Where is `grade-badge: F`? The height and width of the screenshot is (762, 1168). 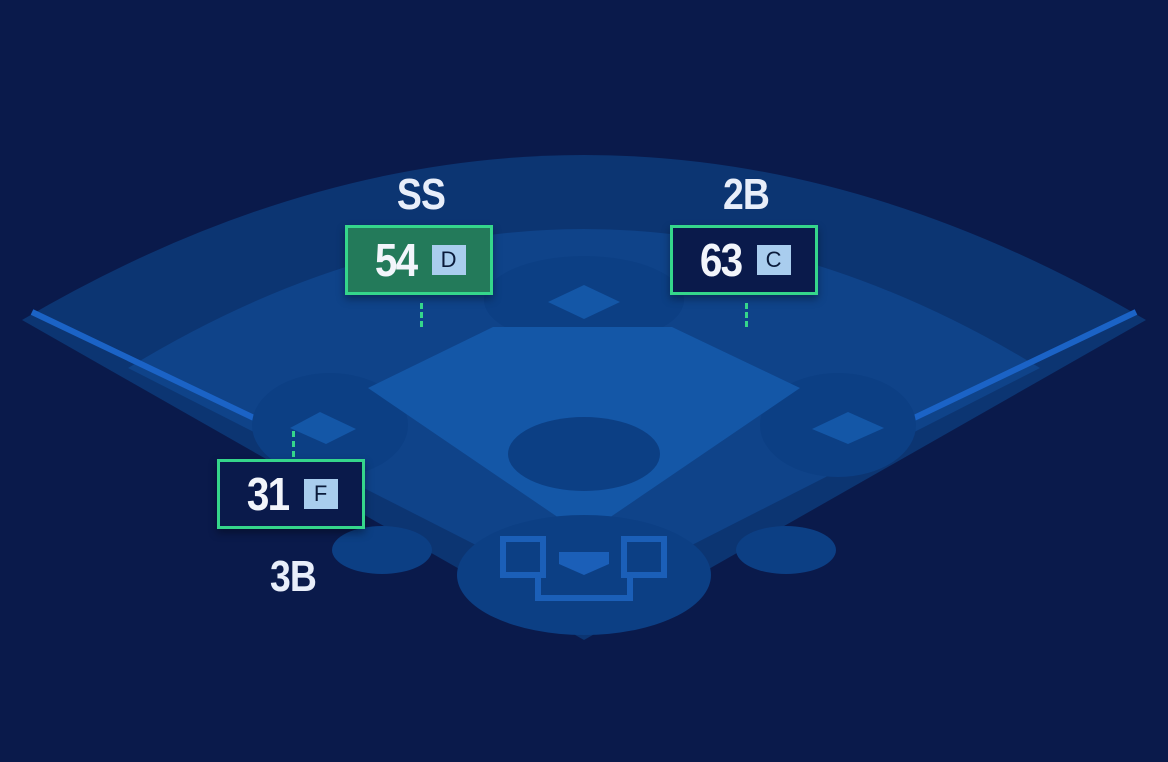
grade-badge: F is located at coordinates (320, 494).